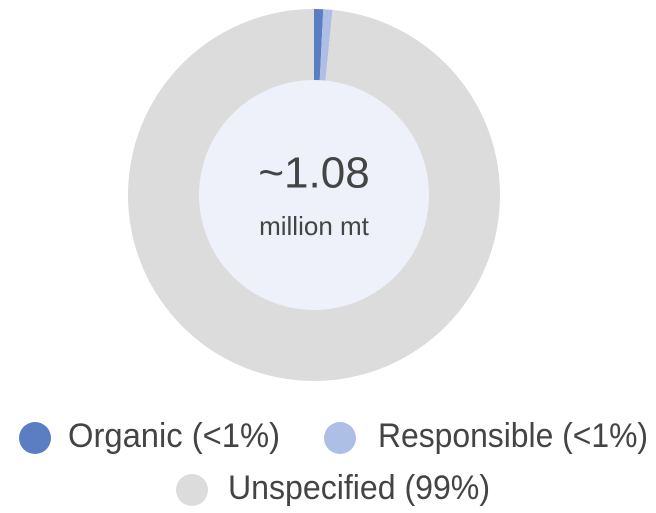 Image resolution: width=656 pixels, height=513 pixels. What do you see at coordinates (314, 226) in the screenshot?
I see `center-label: million mt` at bounding box center [314, 226].